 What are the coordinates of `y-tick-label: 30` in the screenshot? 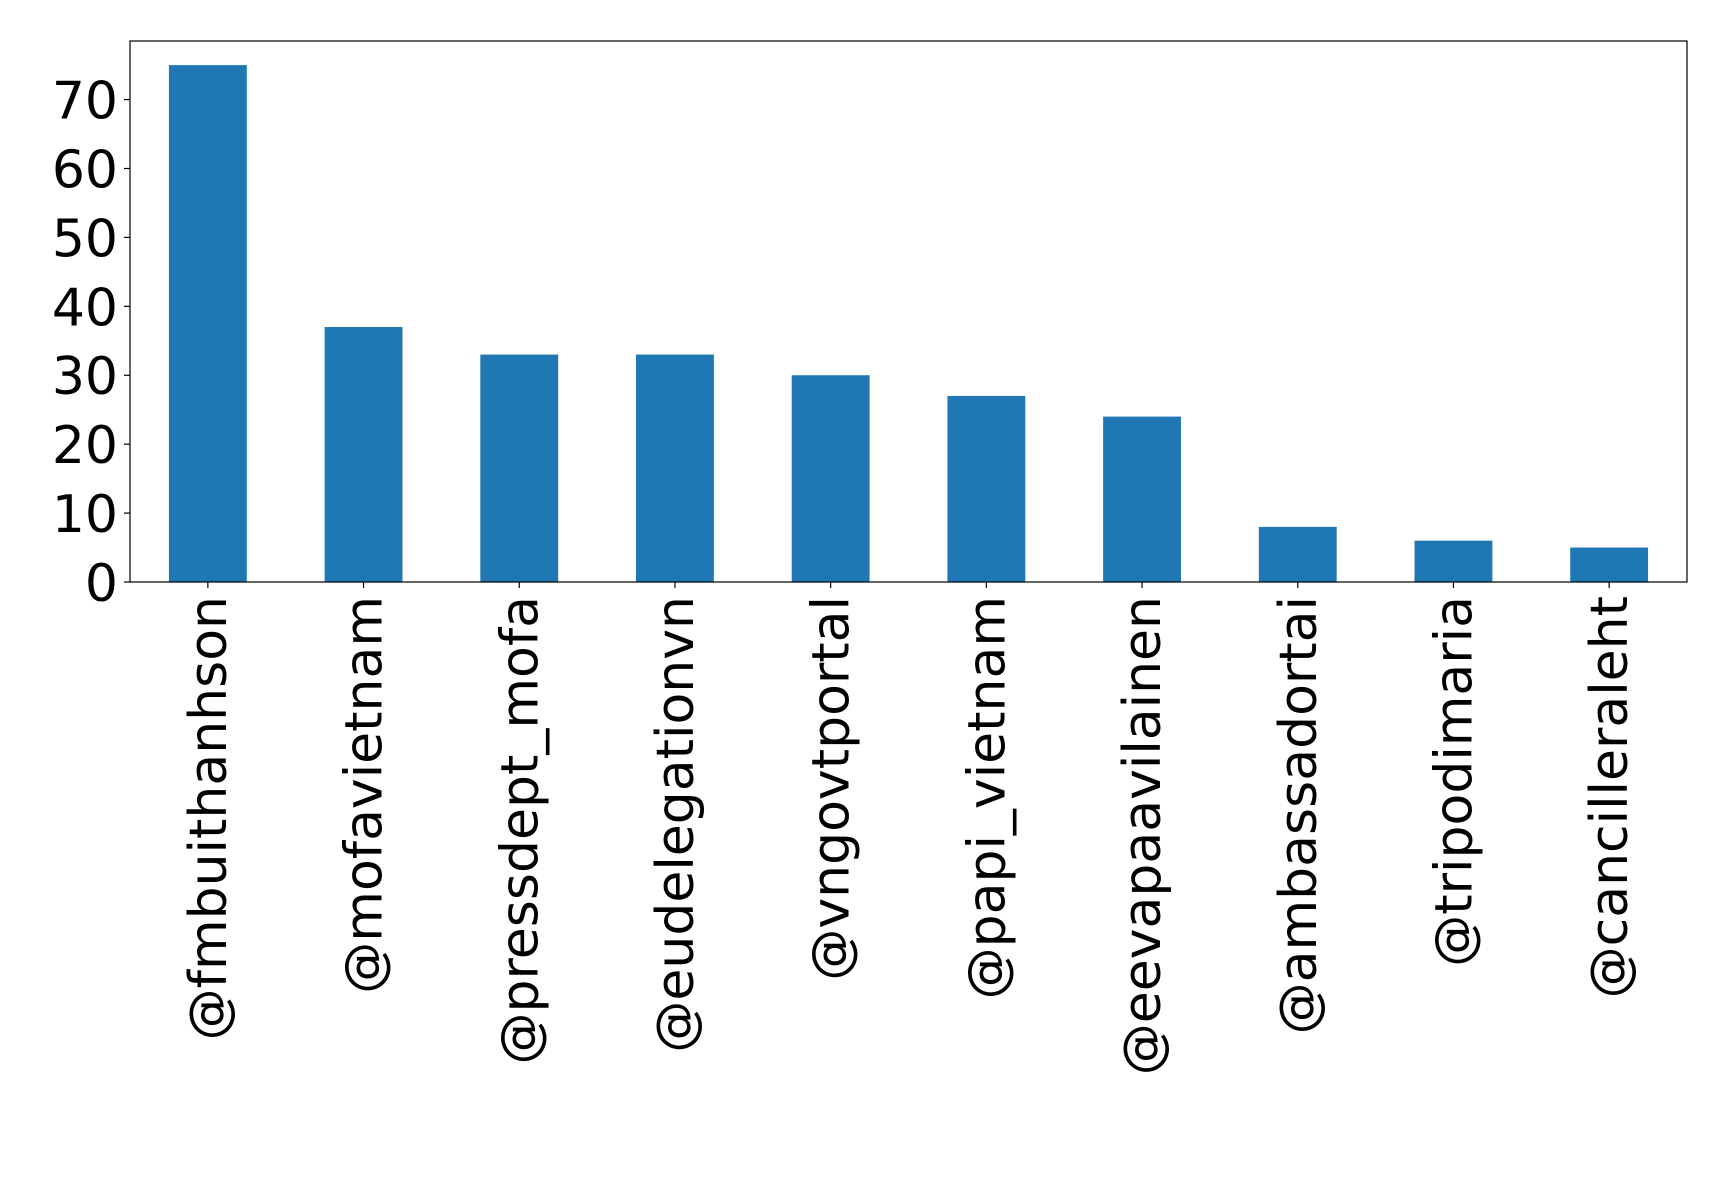 It's located at (85, 377).